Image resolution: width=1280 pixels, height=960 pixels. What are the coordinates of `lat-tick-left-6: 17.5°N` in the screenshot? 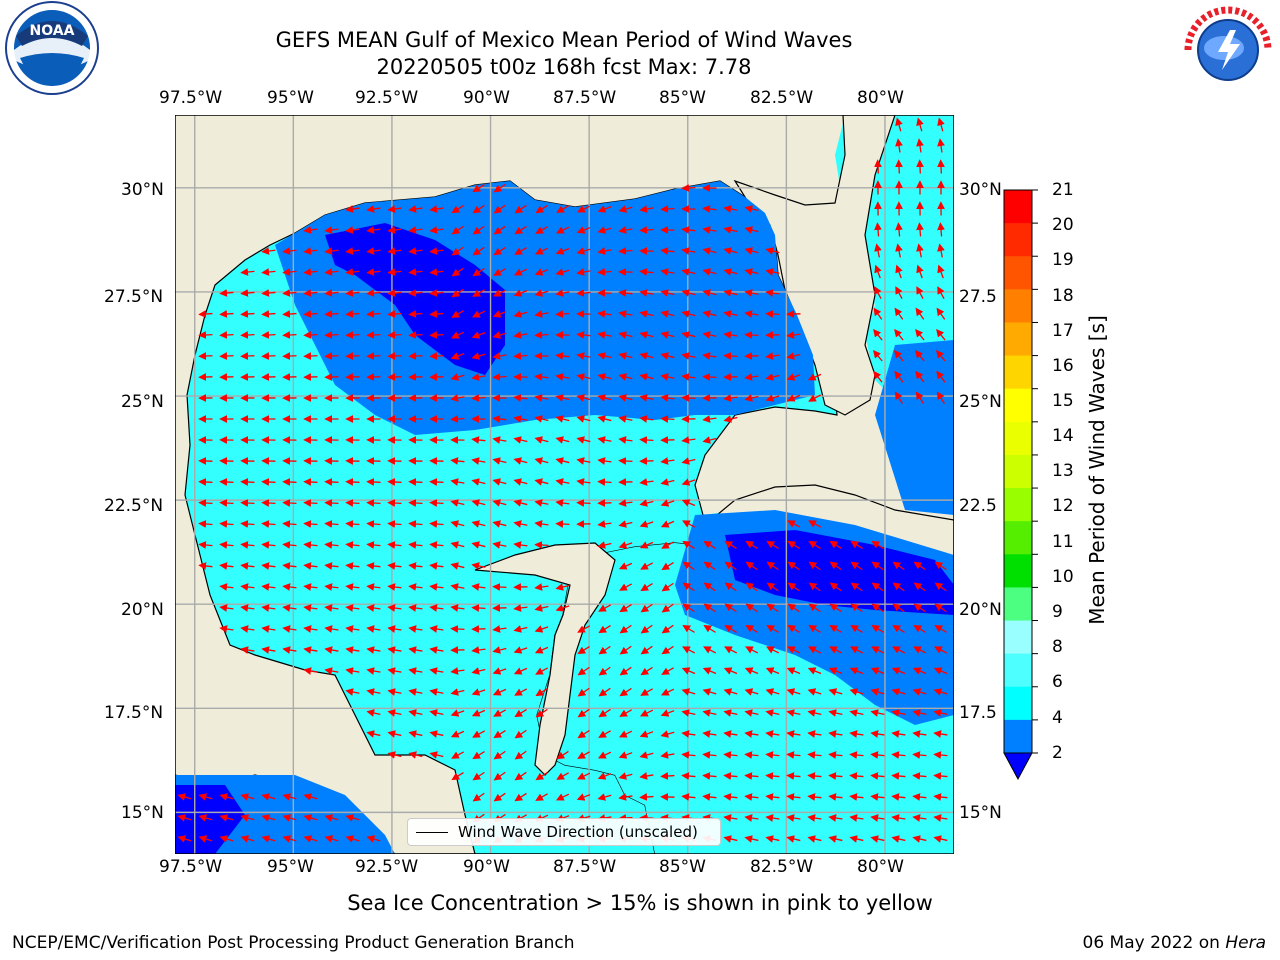 It's located at (134, 713).